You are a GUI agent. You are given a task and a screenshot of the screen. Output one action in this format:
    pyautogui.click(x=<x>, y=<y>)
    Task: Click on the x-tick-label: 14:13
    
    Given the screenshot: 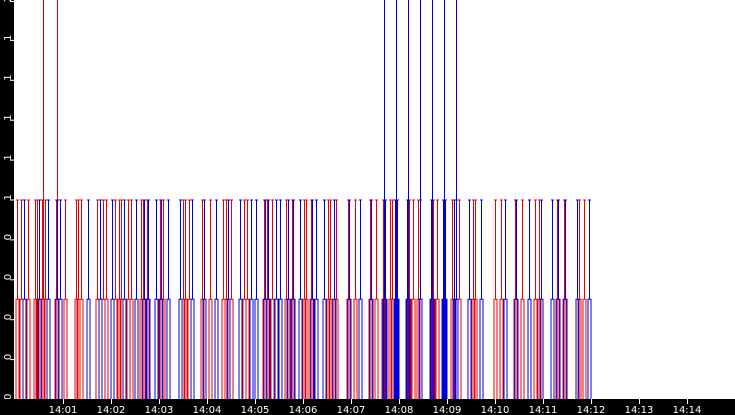 What is the action you would take?
    pyautogui.click(x=639, y=410)
    